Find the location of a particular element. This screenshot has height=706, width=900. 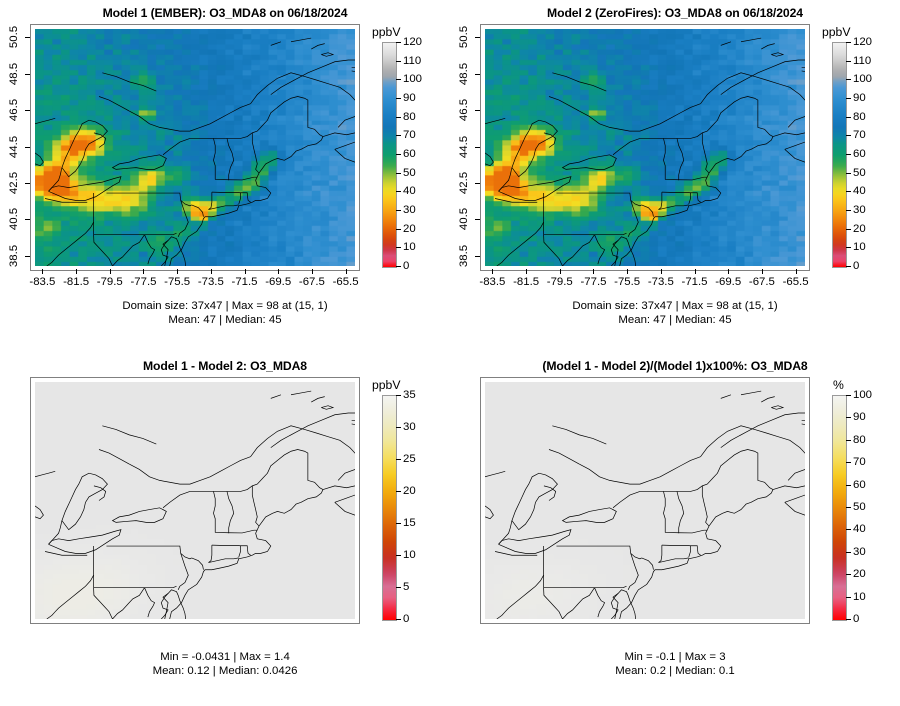

x-axis-tick-label: -77.5 is located at coordinates (593, 282).